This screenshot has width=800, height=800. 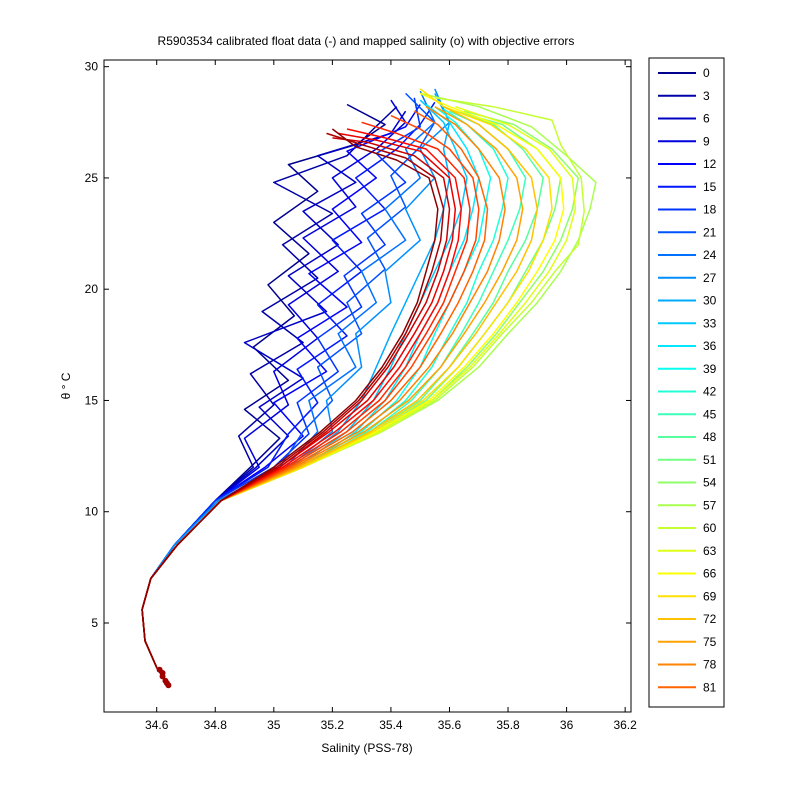 I want to click on legend-label-39: 39, so click(x=710, y=369).